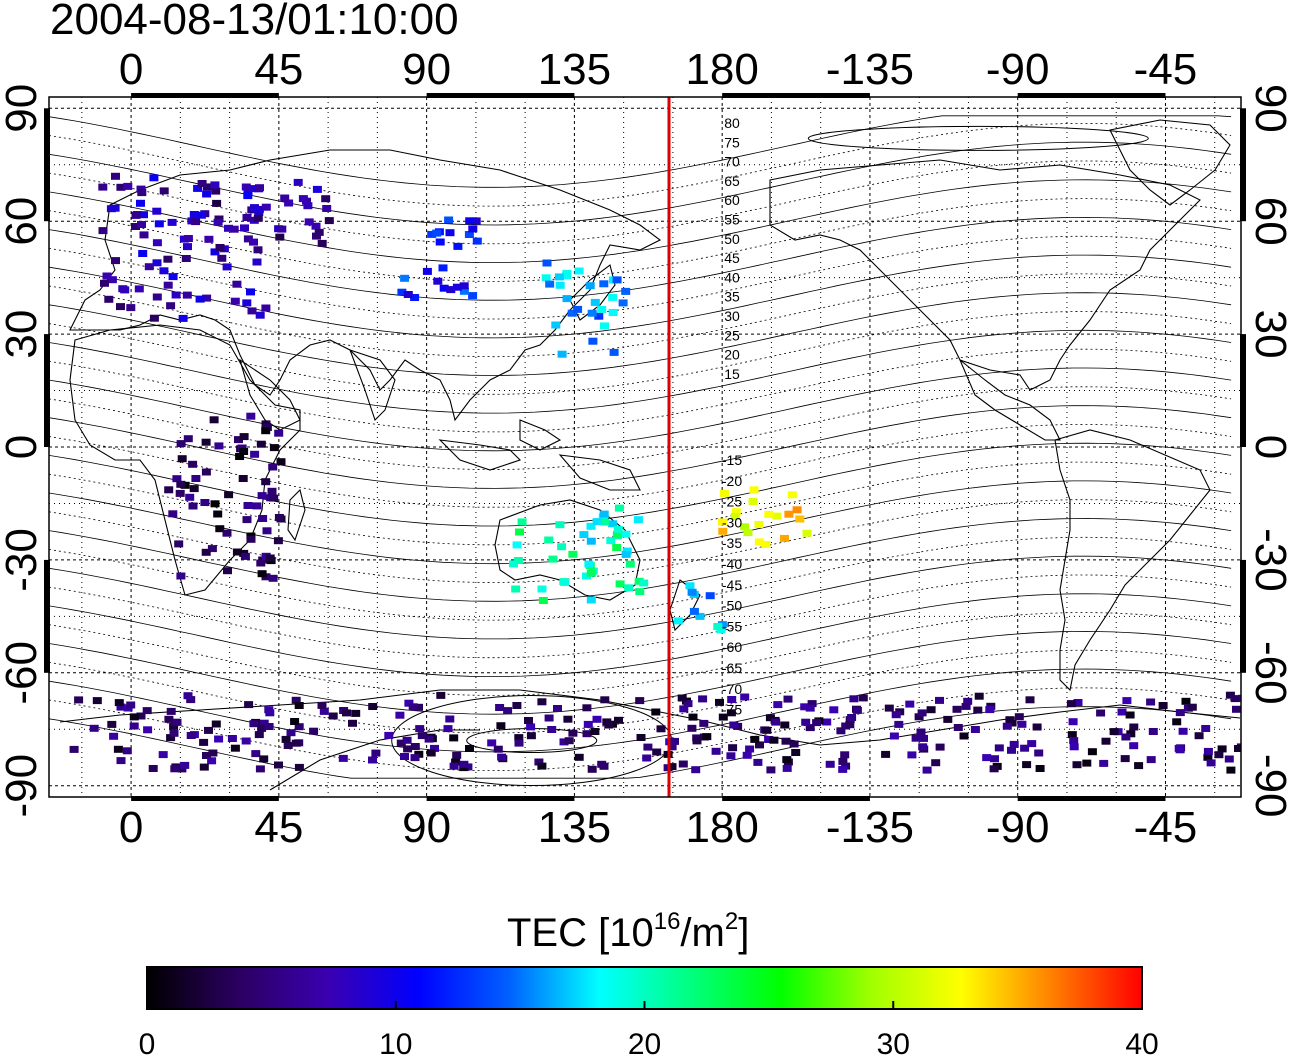  What do you see at coordinates (732, 162) in the screenshot?
I see `mlat-label: 70` at bounding box center [732, 162].